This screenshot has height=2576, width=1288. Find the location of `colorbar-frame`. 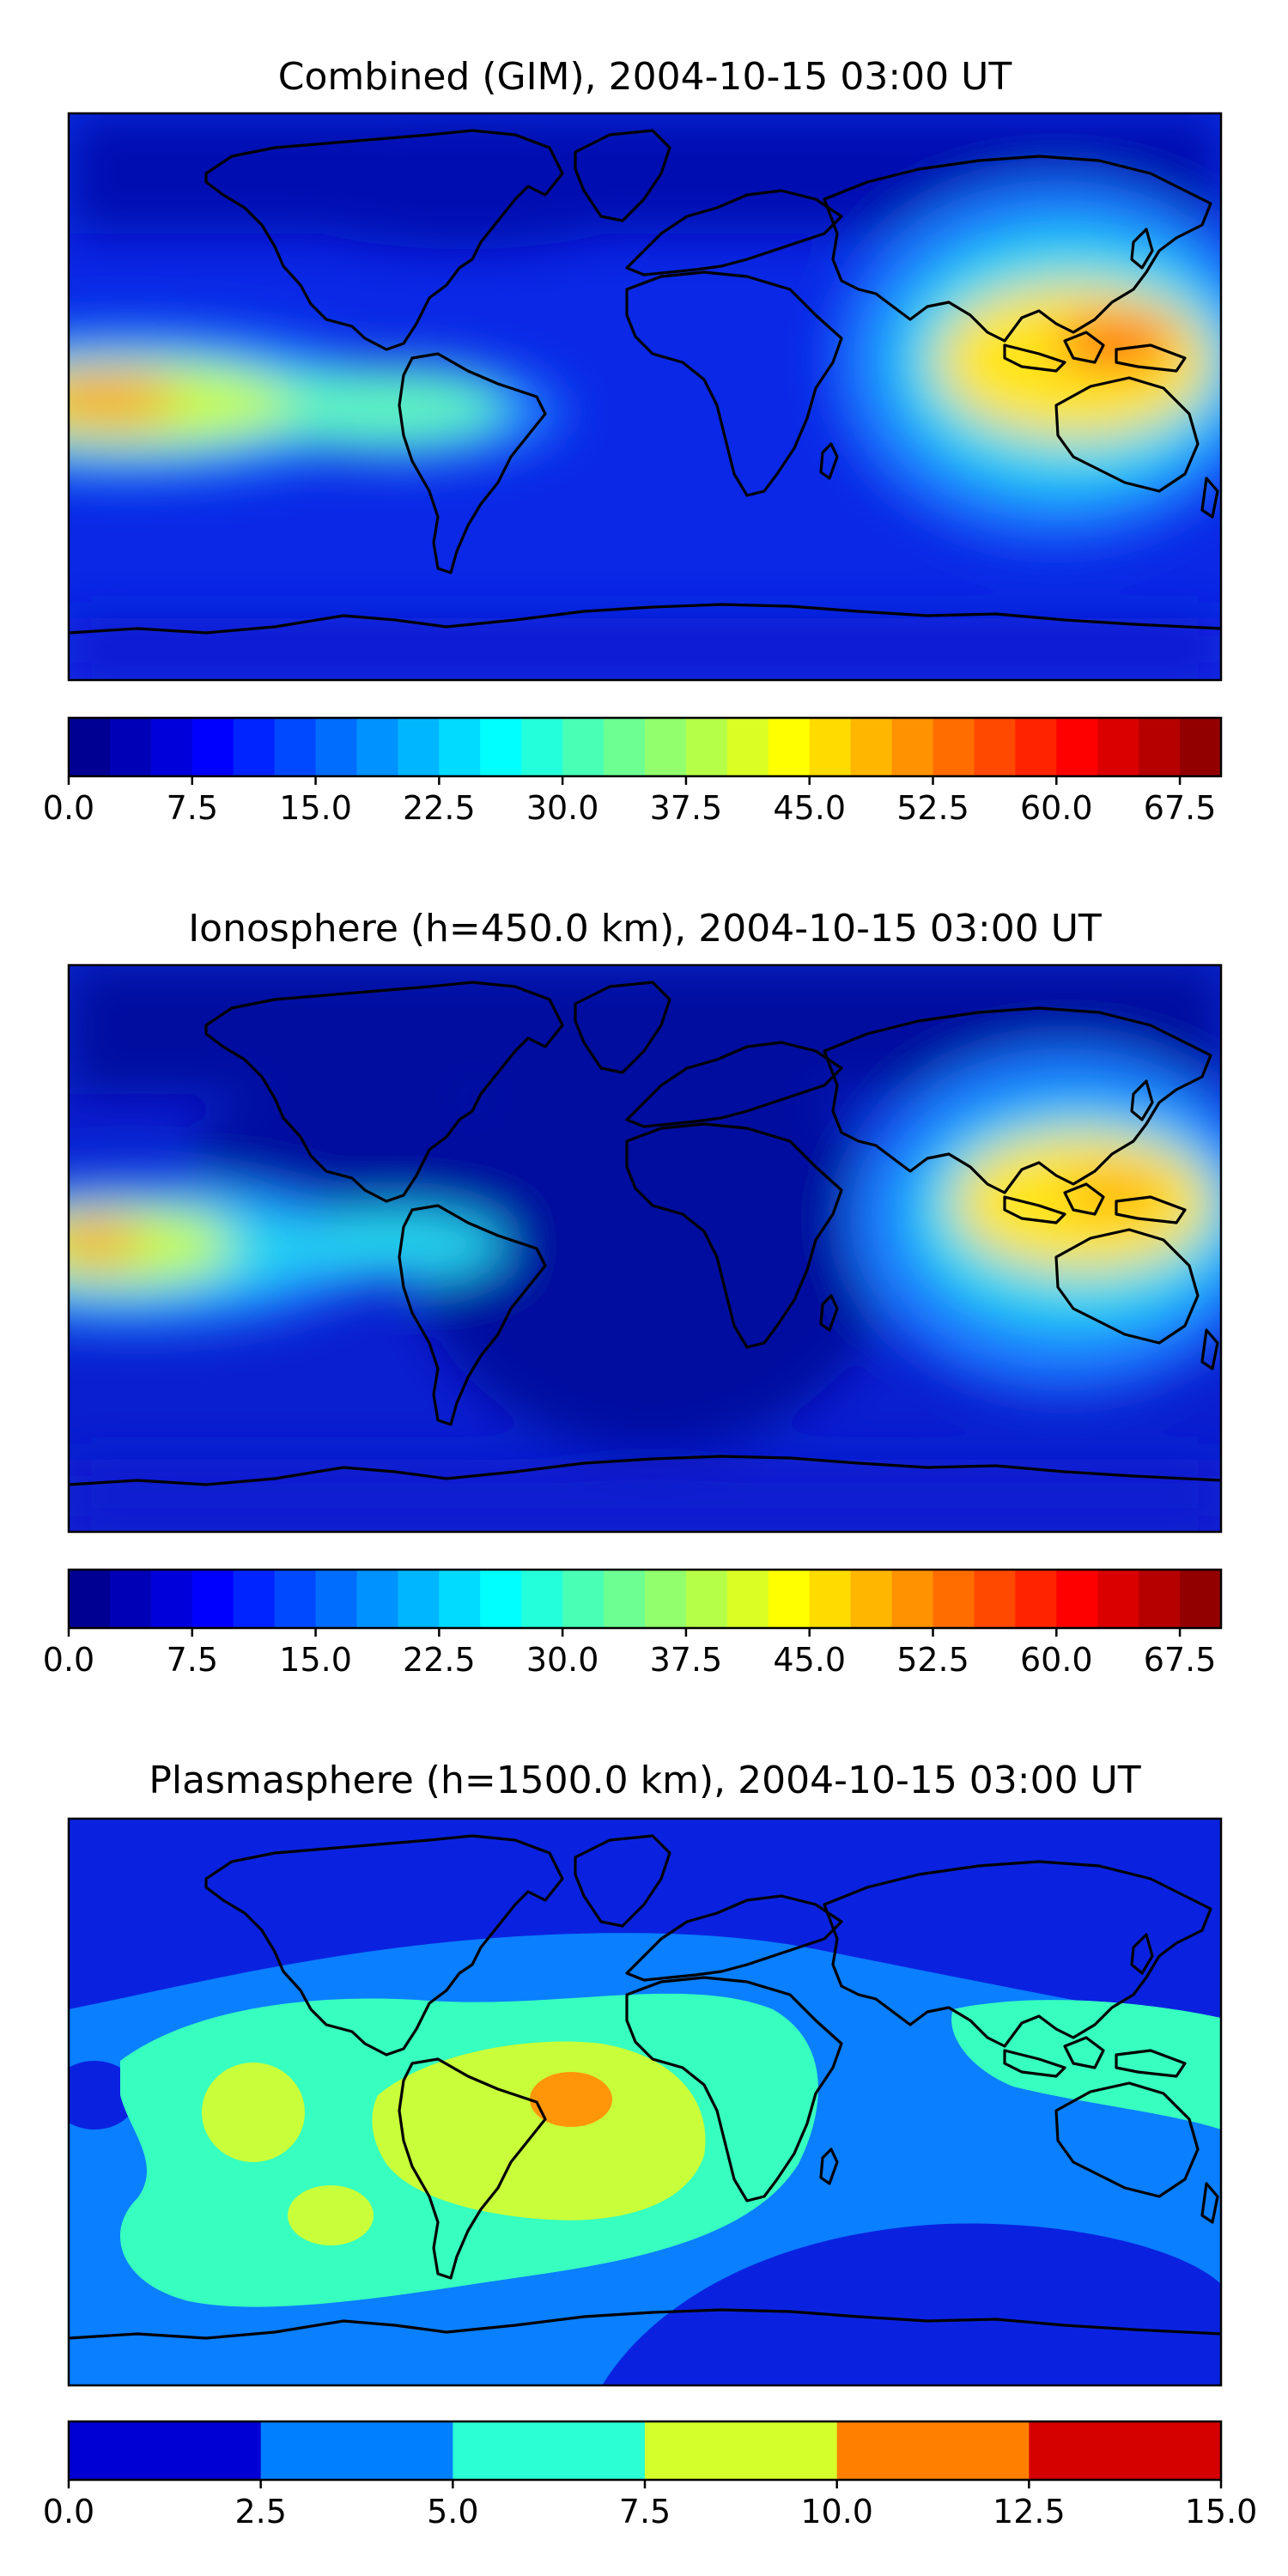

colorbar-frame is located at coordinates (645, 1599).